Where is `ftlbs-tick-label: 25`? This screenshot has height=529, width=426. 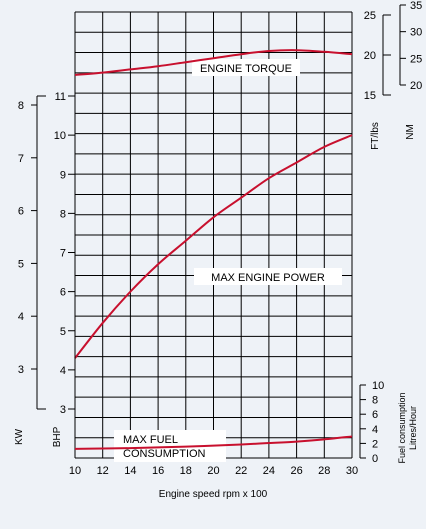 ftlbs-tick-label: 25 is located at coordinates (370, 16).